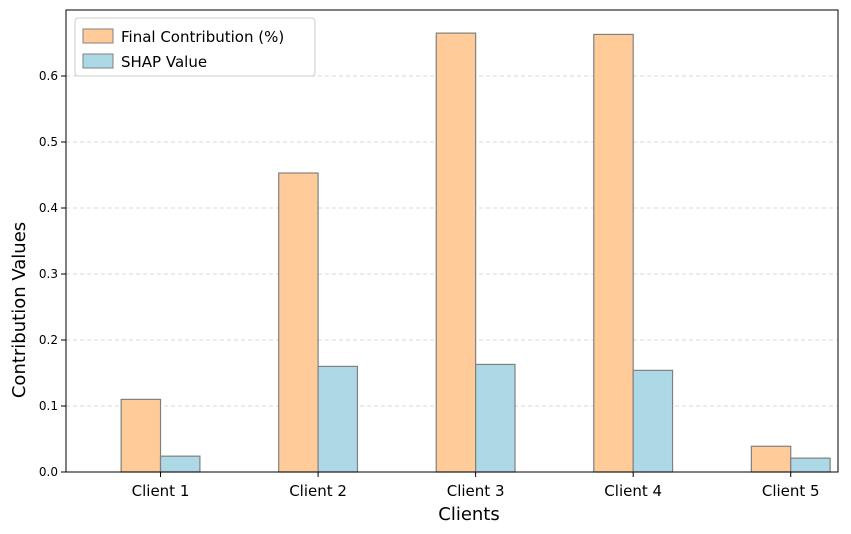  What do you see at coordinates (476, 491) in the screenshot?
I see `x-tick-label: Client 3` at bounding box center [476, 491].